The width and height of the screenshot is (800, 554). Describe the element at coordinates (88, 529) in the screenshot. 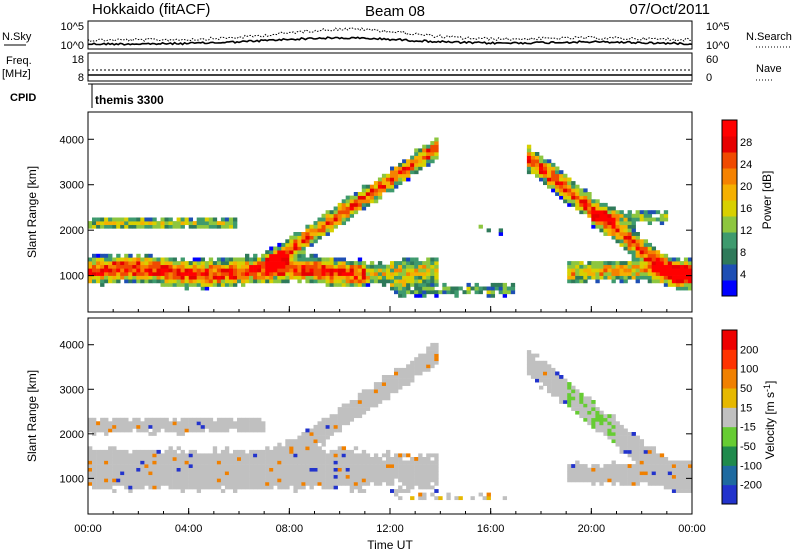

I see `x-tick-label: 00:00` at that location.